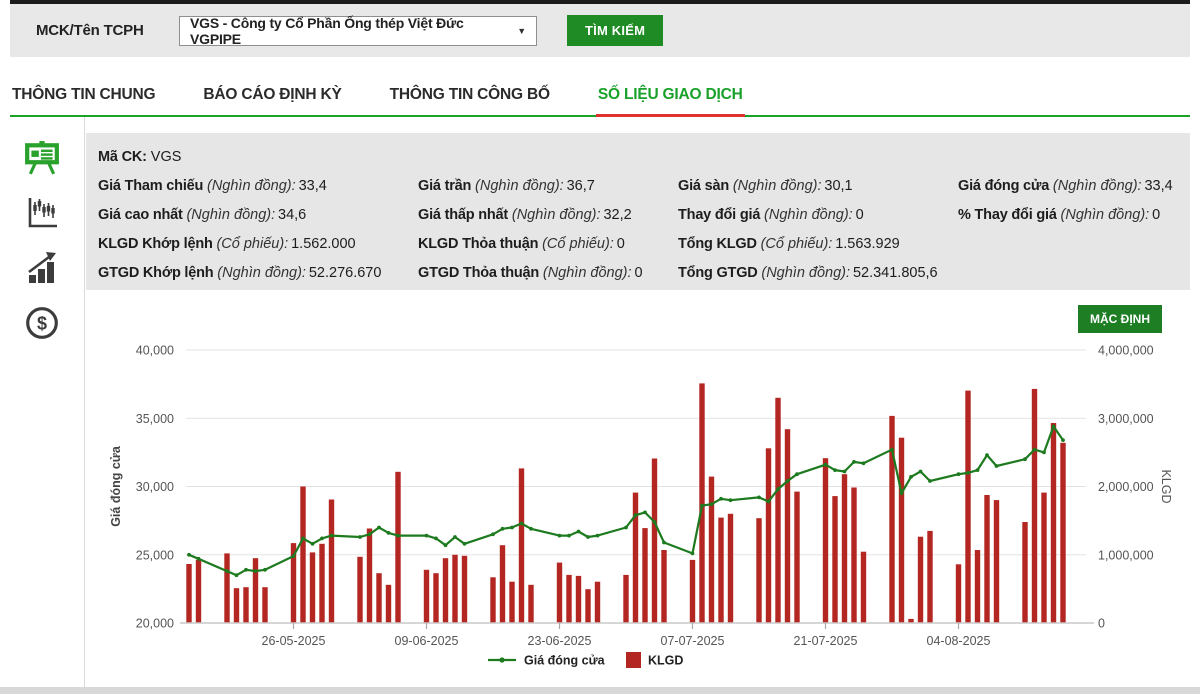 The height and width of the screenshot is (694, 1200). What do you see at coordinates (530, 272) in the screenshot?
I see `info-field: GTGD Thỏa thuận (Nghìn đồng): 0` at bounding box center [530, 272].